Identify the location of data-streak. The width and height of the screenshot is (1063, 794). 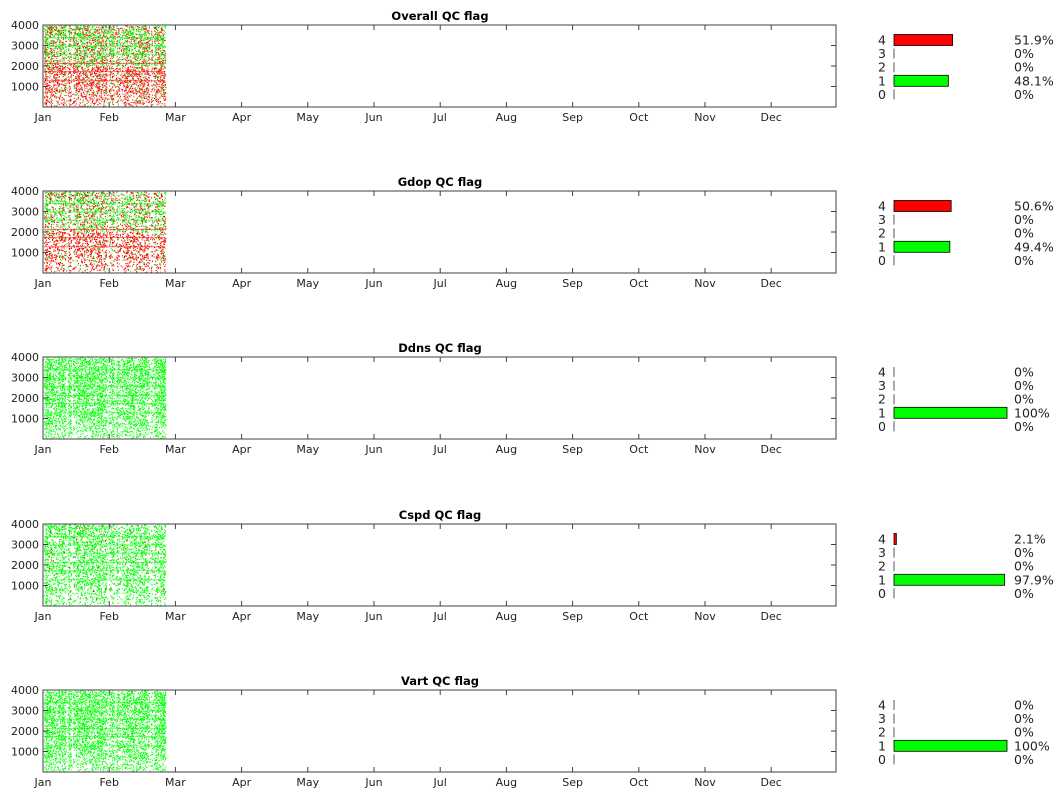
(105, 38).